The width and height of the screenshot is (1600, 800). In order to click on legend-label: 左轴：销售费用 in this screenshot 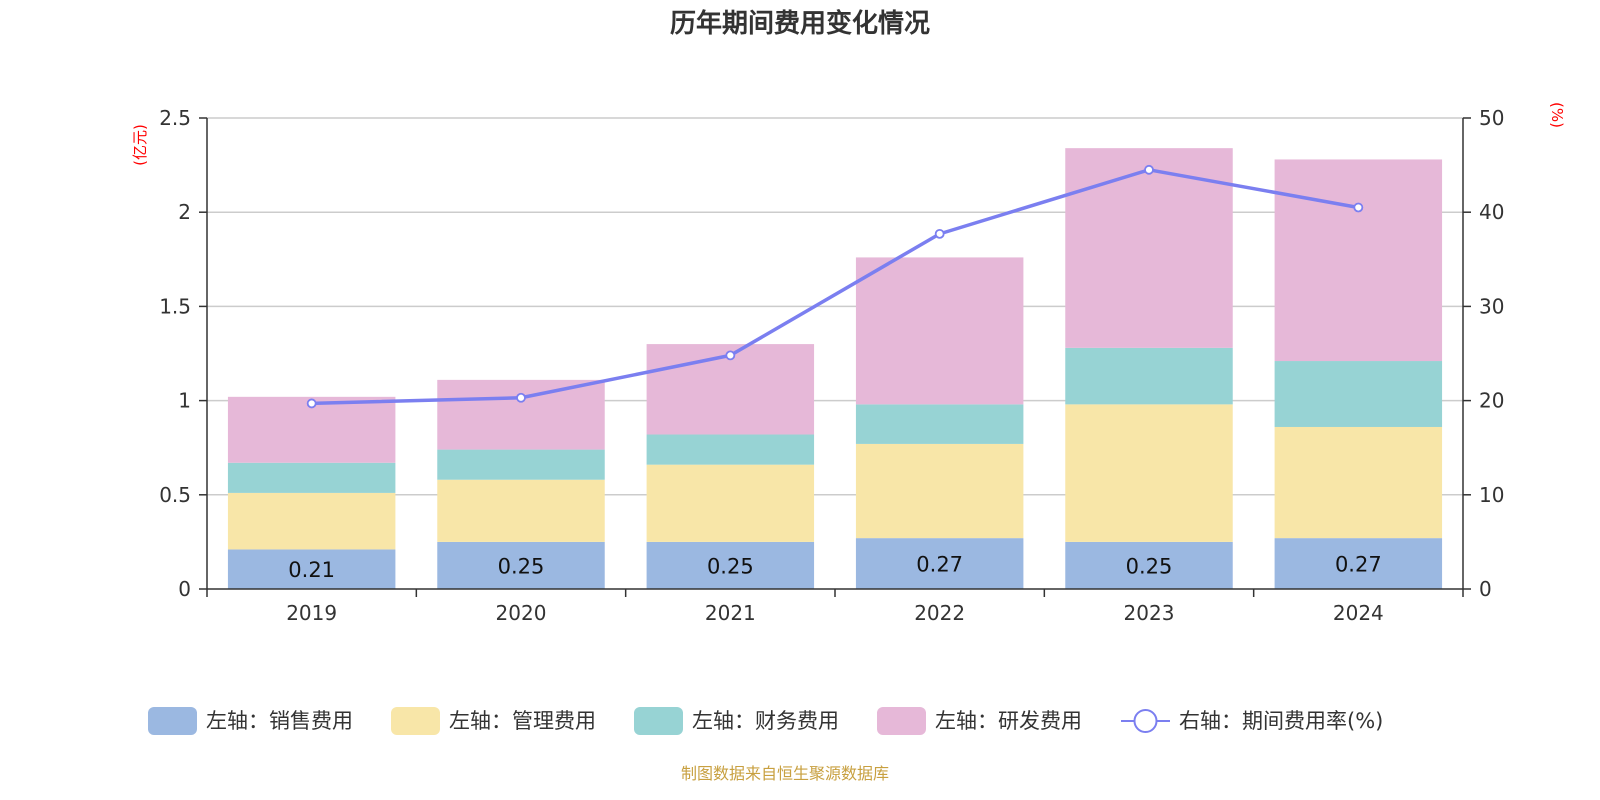, I will do `click(279, 721)`.